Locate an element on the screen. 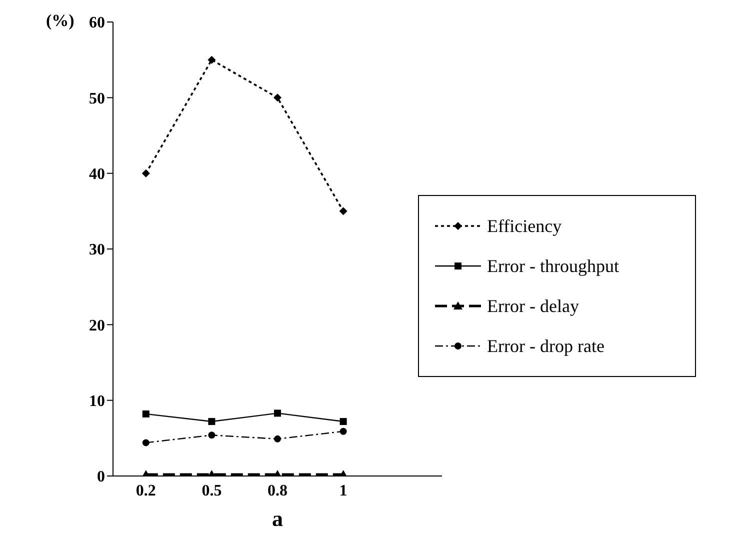 The width and height of the screenshot is (740, 534). x-tick-label: 0.5 is located at coordinates (212, 491).